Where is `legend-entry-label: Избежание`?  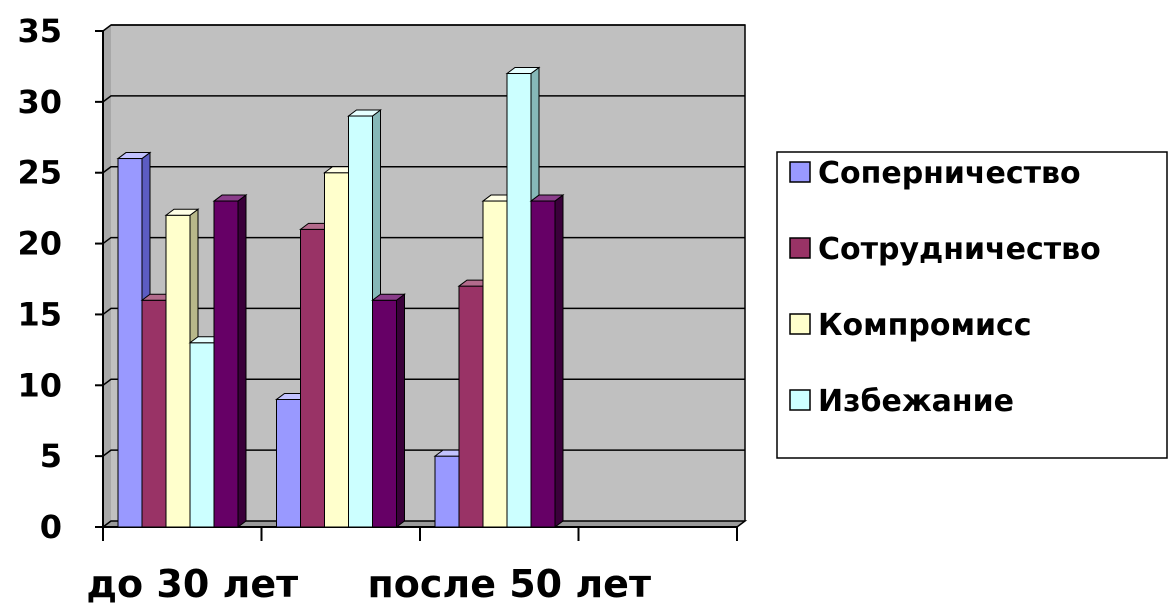 legend-entry-label: Избежание is located at coordinates (916, 401).